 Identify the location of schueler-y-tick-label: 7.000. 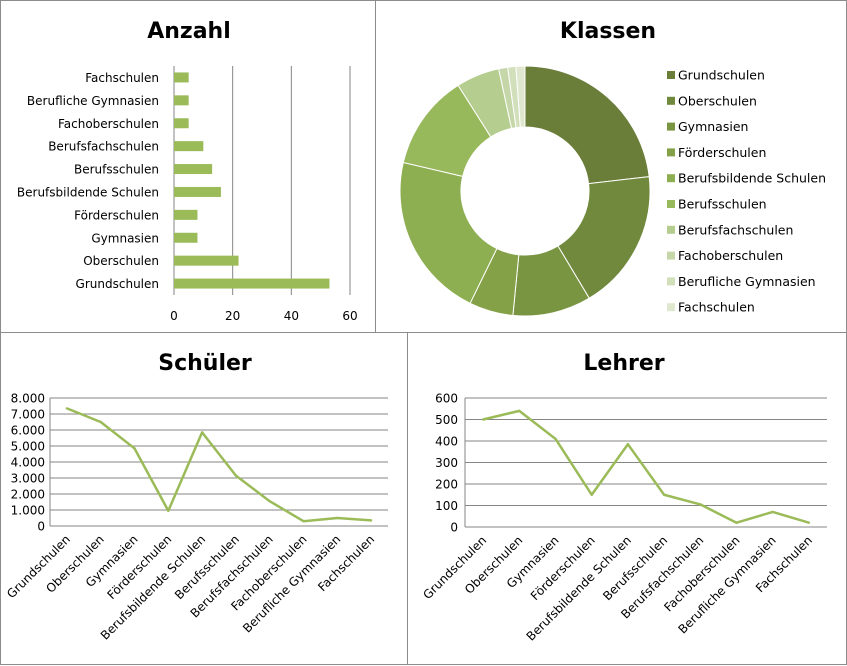
(28, 415).